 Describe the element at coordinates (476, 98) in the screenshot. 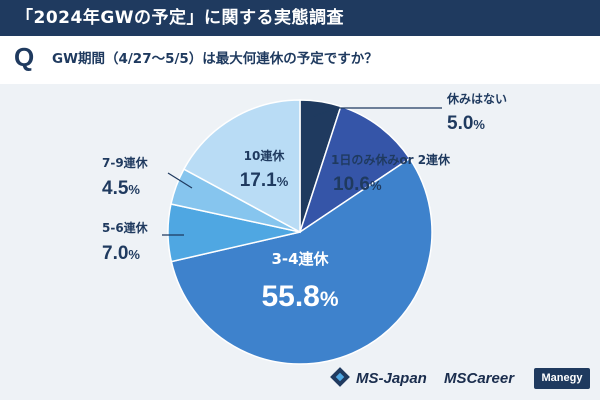

I see `slice-label-0: 休みはない` at that location.